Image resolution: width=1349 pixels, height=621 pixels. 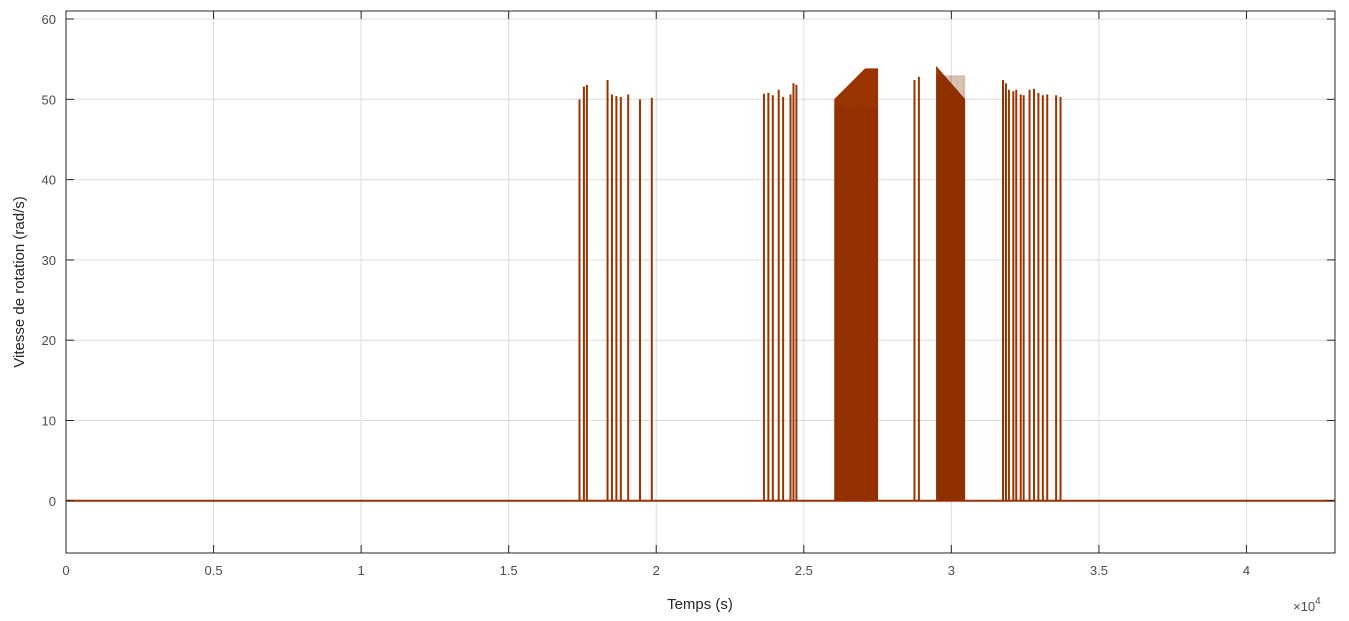 I want to click on y-tick-label: 40, so click(x=49, y=180).